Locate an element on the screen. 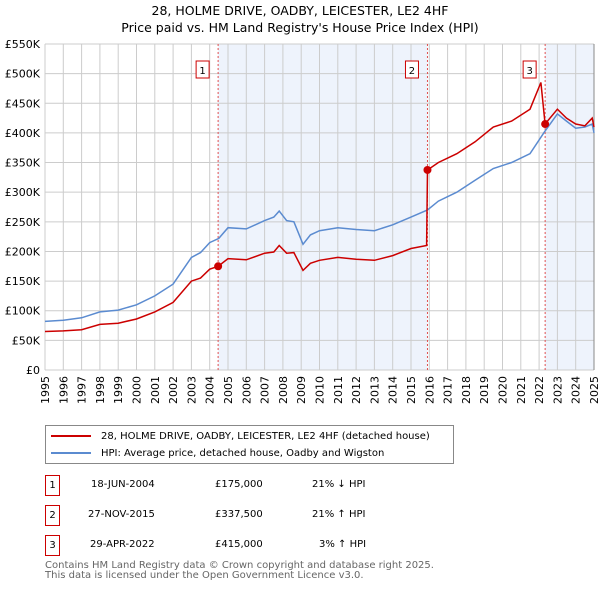 This screenshot has width=600, height=590. table-row: 2 27-NOV-2015 £337,500 21% ↑ HPI is located at coordinates (295, 515).